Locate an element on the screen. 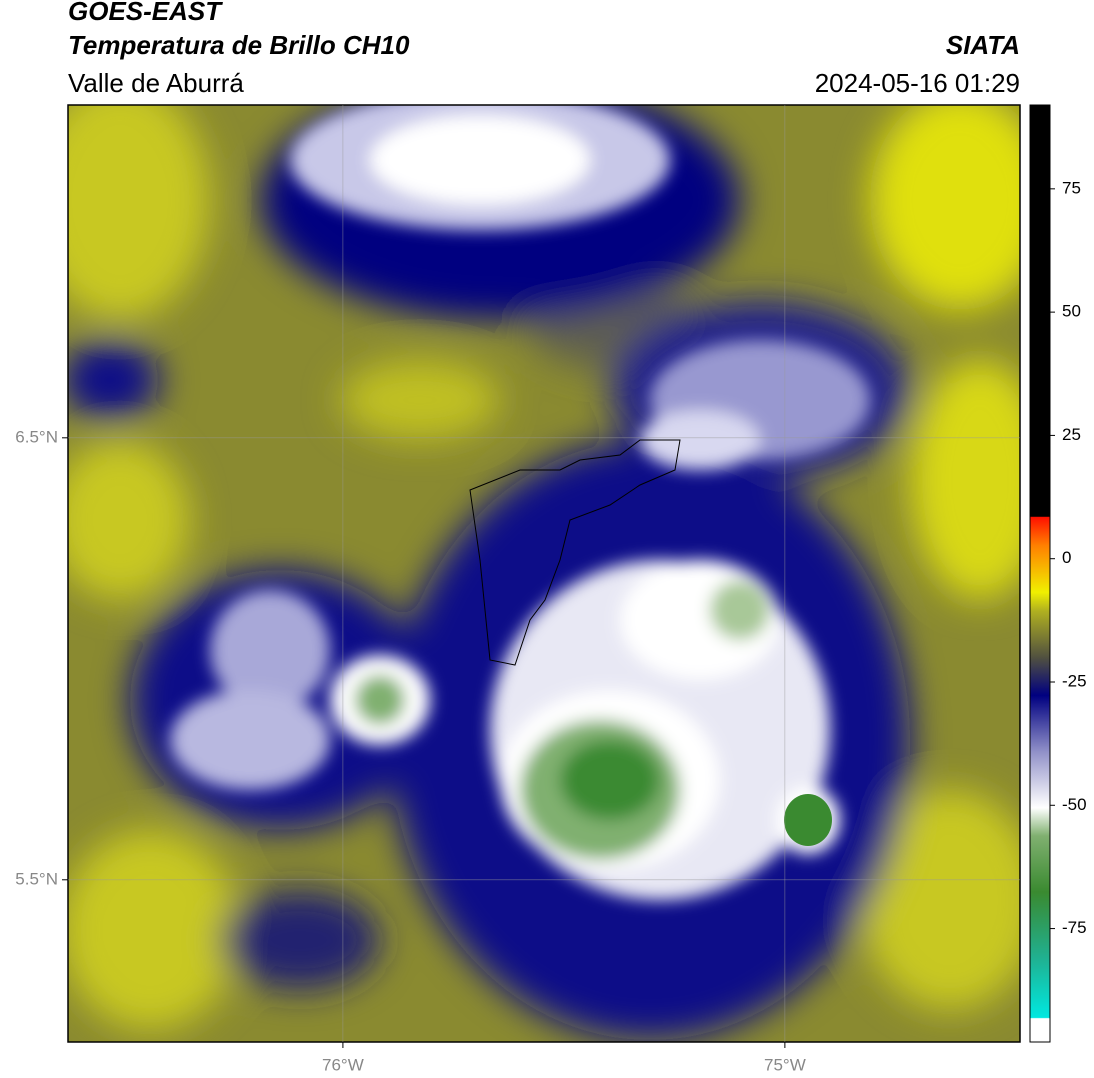 The height and width of the screenshot is (1078, 1094). colorbar is located at coordinates (1040, 573).